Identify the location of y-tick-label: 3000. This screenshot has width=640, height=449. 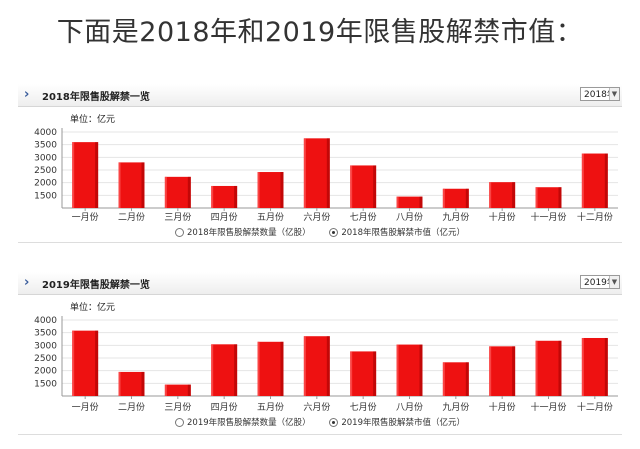
(45, 346).